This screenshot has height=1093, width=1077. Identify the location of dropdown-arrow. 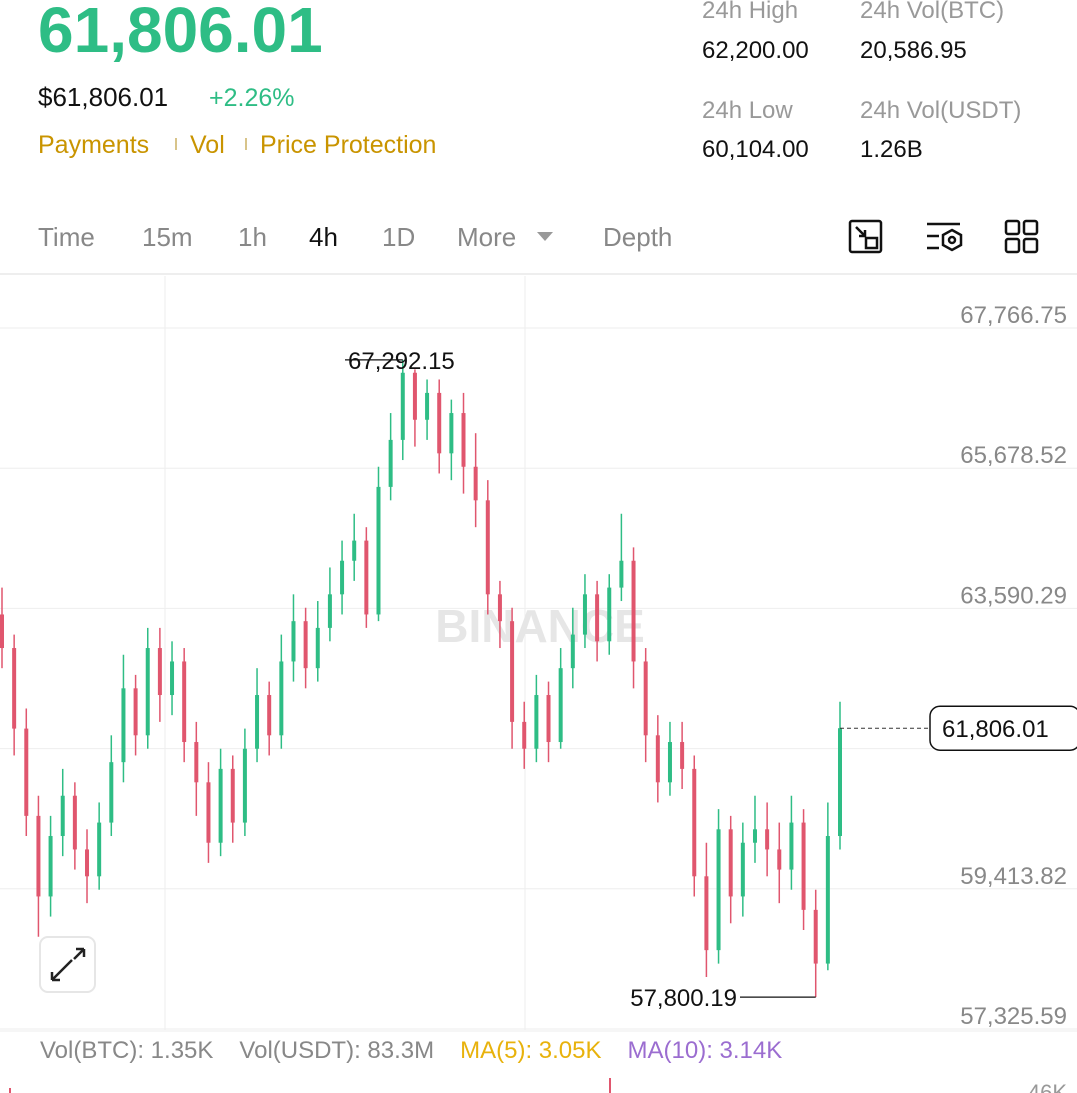
(545, 236).